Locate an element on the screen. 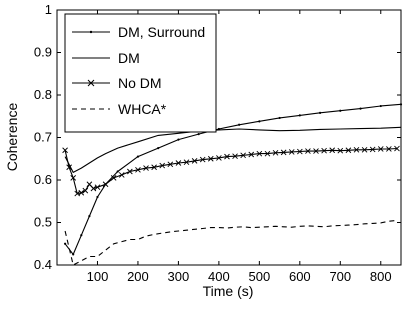  x-tick-label: 100 is located at coordinates (98, 276).